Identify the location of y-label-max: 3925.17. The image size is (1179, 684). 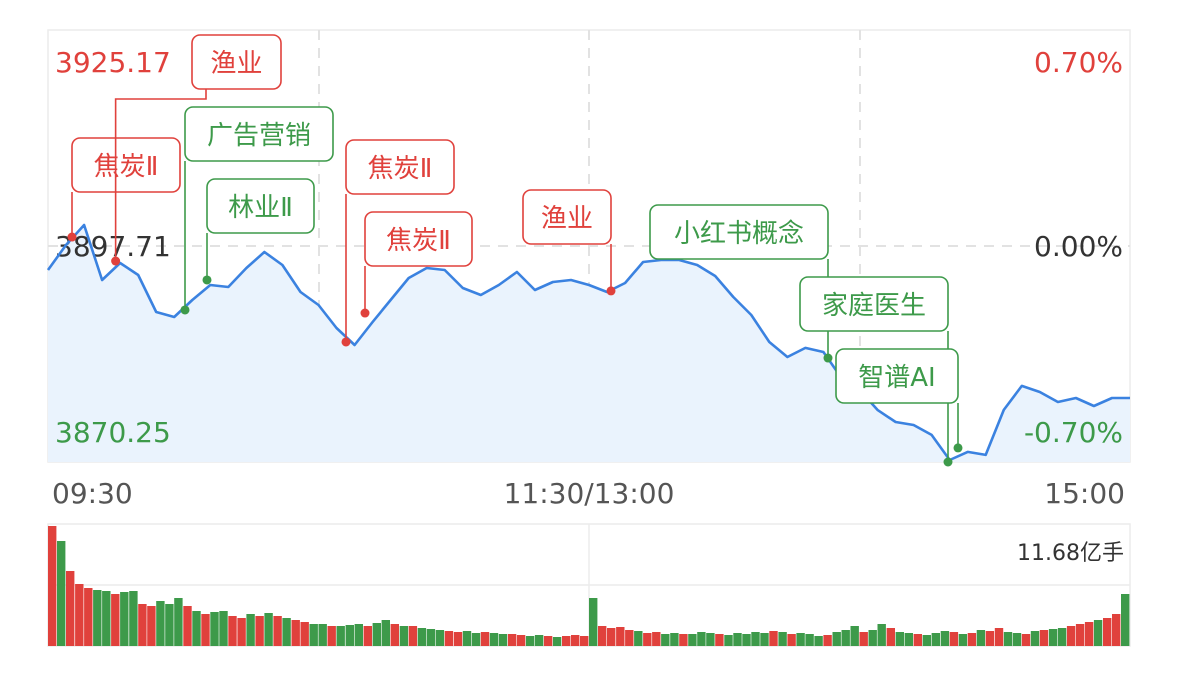
(113, 62).